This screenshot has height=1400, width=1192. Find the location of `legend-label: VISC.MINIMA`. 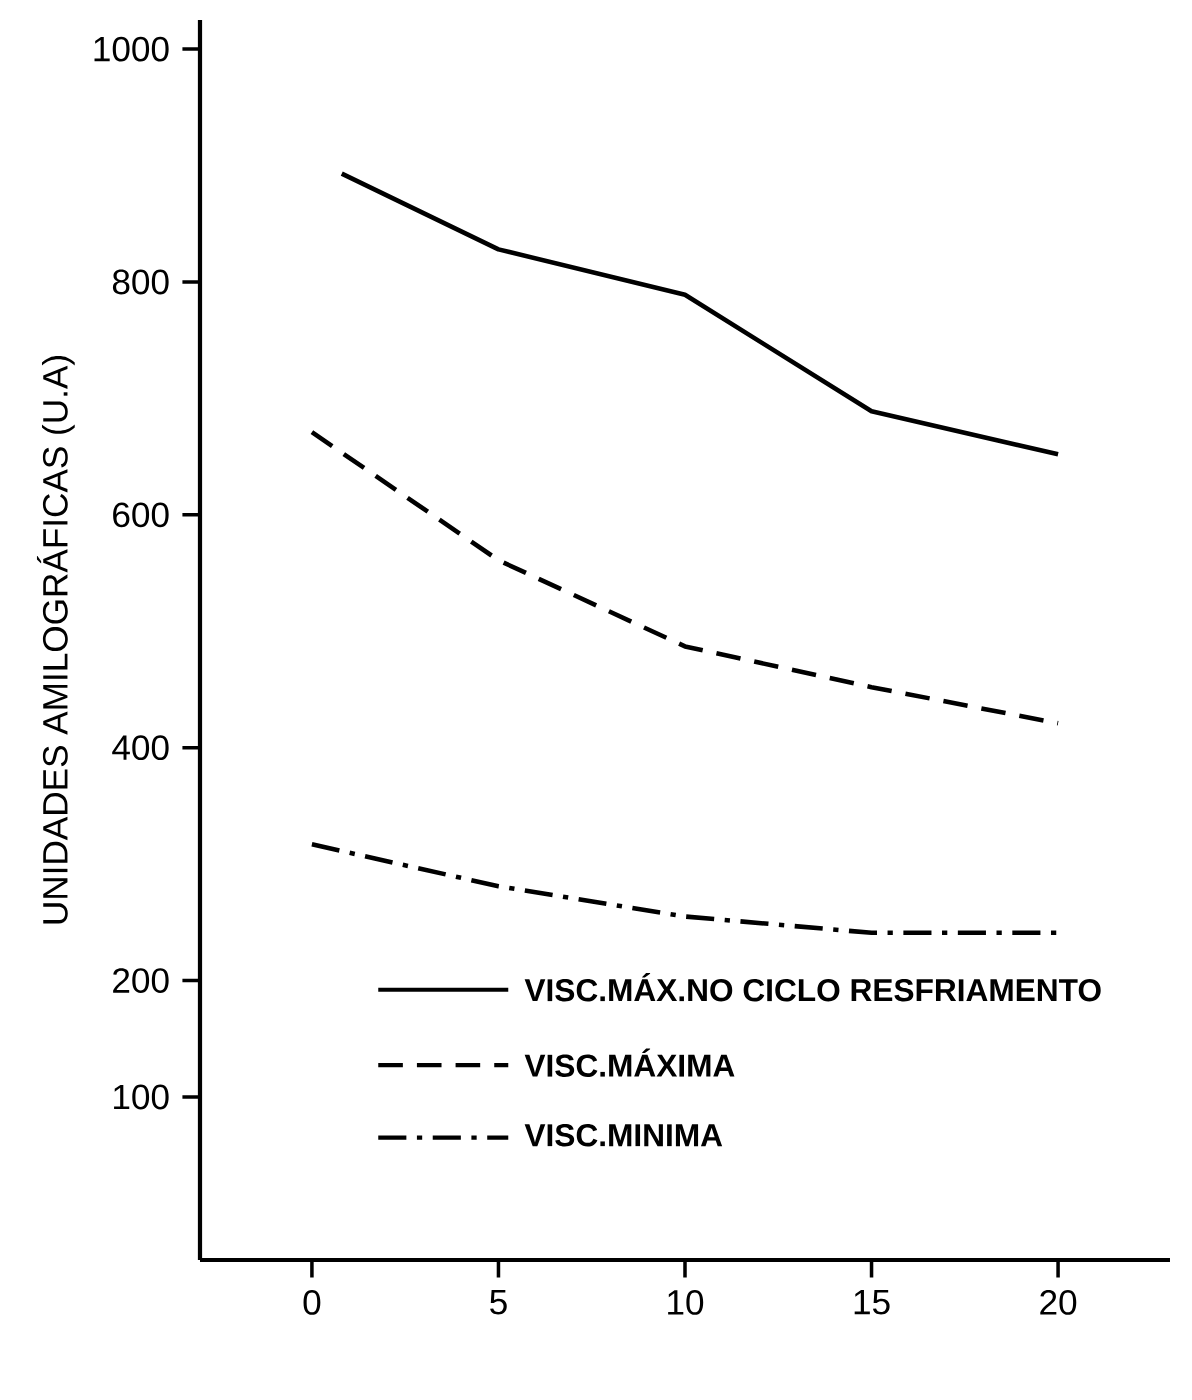

legend-label: VISC.MINIMA is located at coordinates (623, 1135).